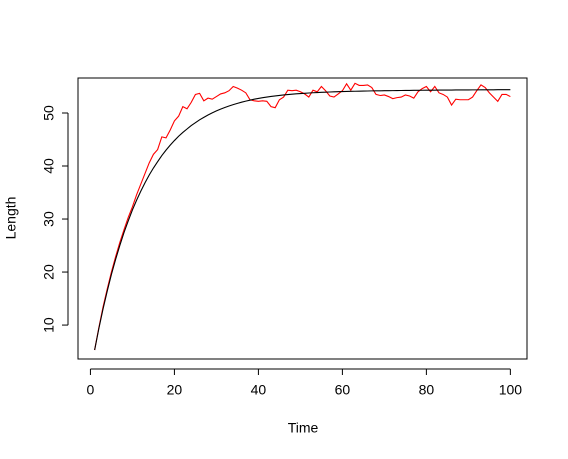  Describe the element at coordinates (91, 390) in the screenshot. I see `x-tick-label: 0` at that location.